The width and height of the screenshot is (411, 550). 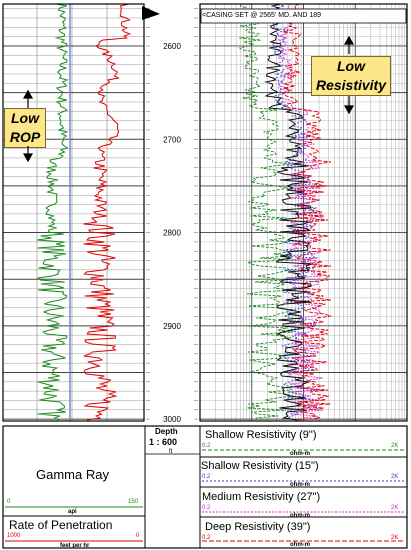 I want to click on depth-tick-label: 2800, so click(x=172, y=233).